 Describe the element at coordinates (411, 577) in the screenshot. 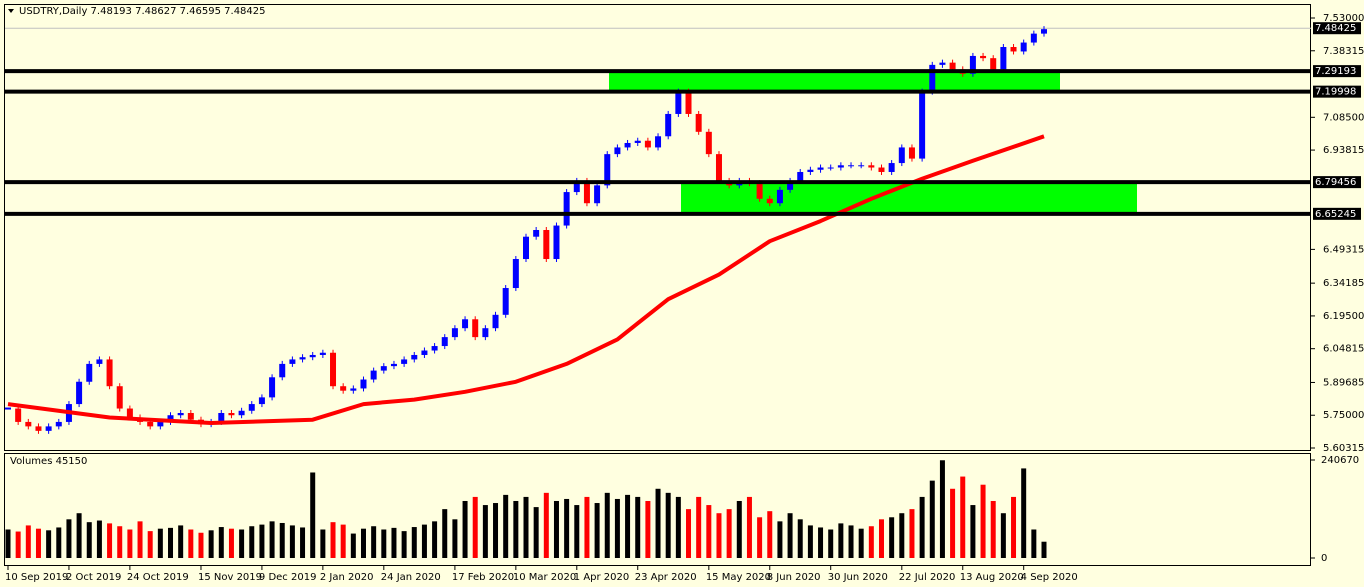

I see `x-tick-label: 24 Jan 2020` at that location.